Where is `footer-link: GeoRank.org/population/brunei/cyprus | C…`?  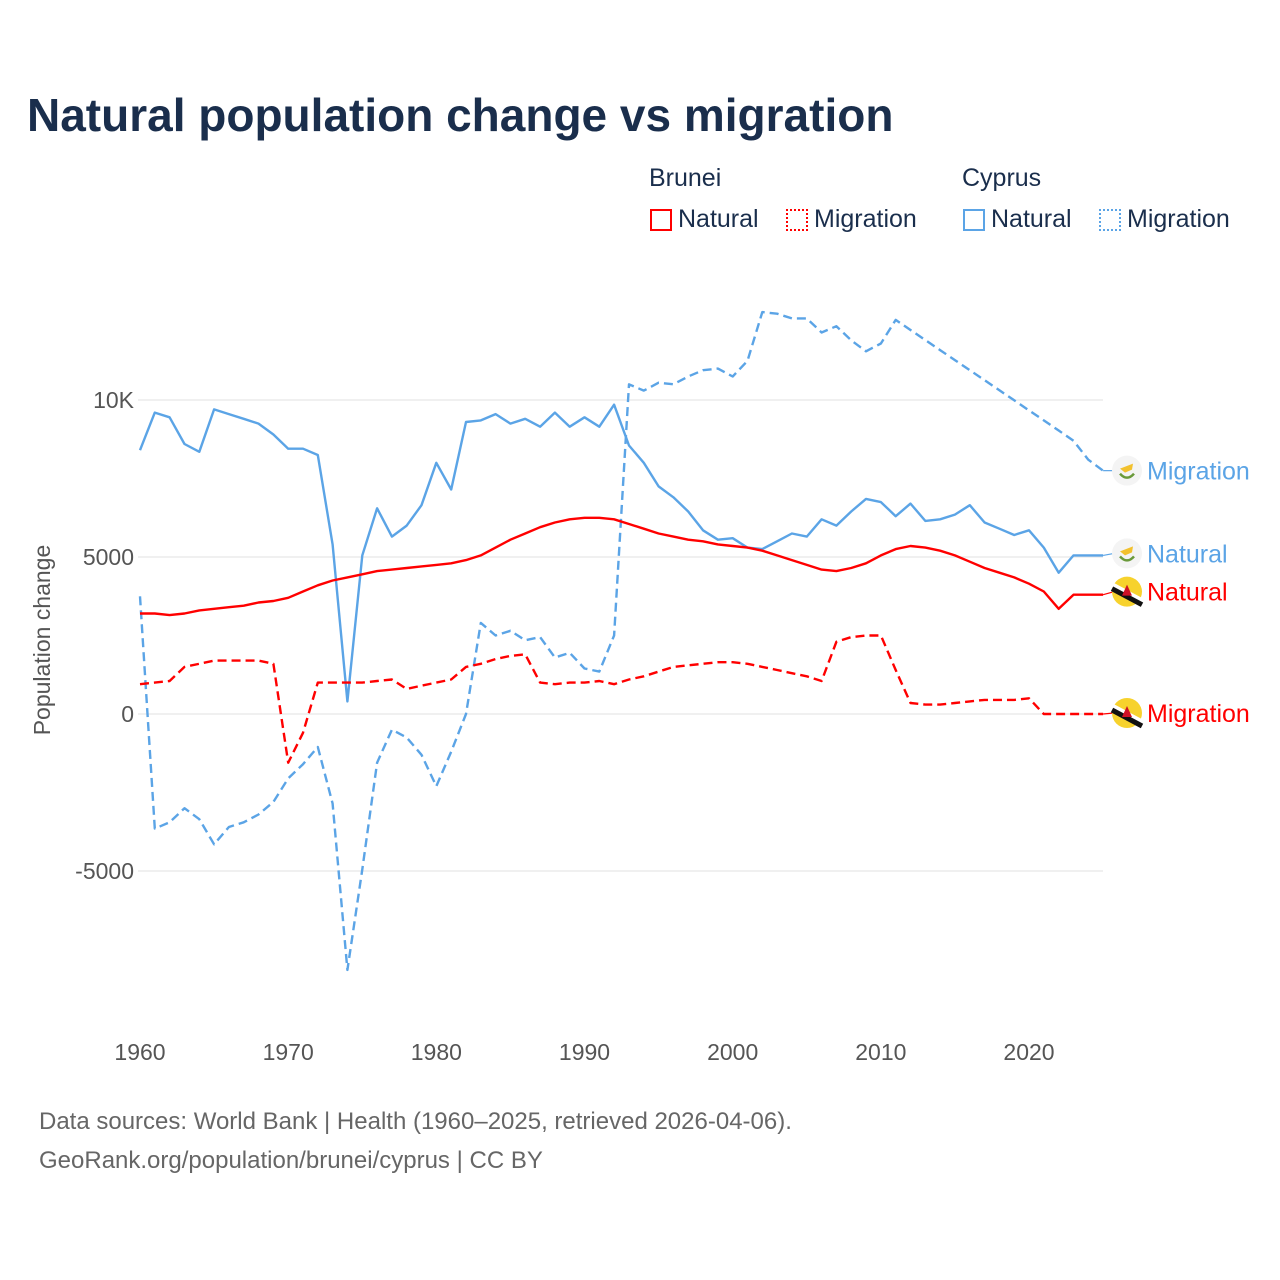
footer-link: GeoRank.org/population/brunei/cyprus | C… is located at coordinates (291, 1160).